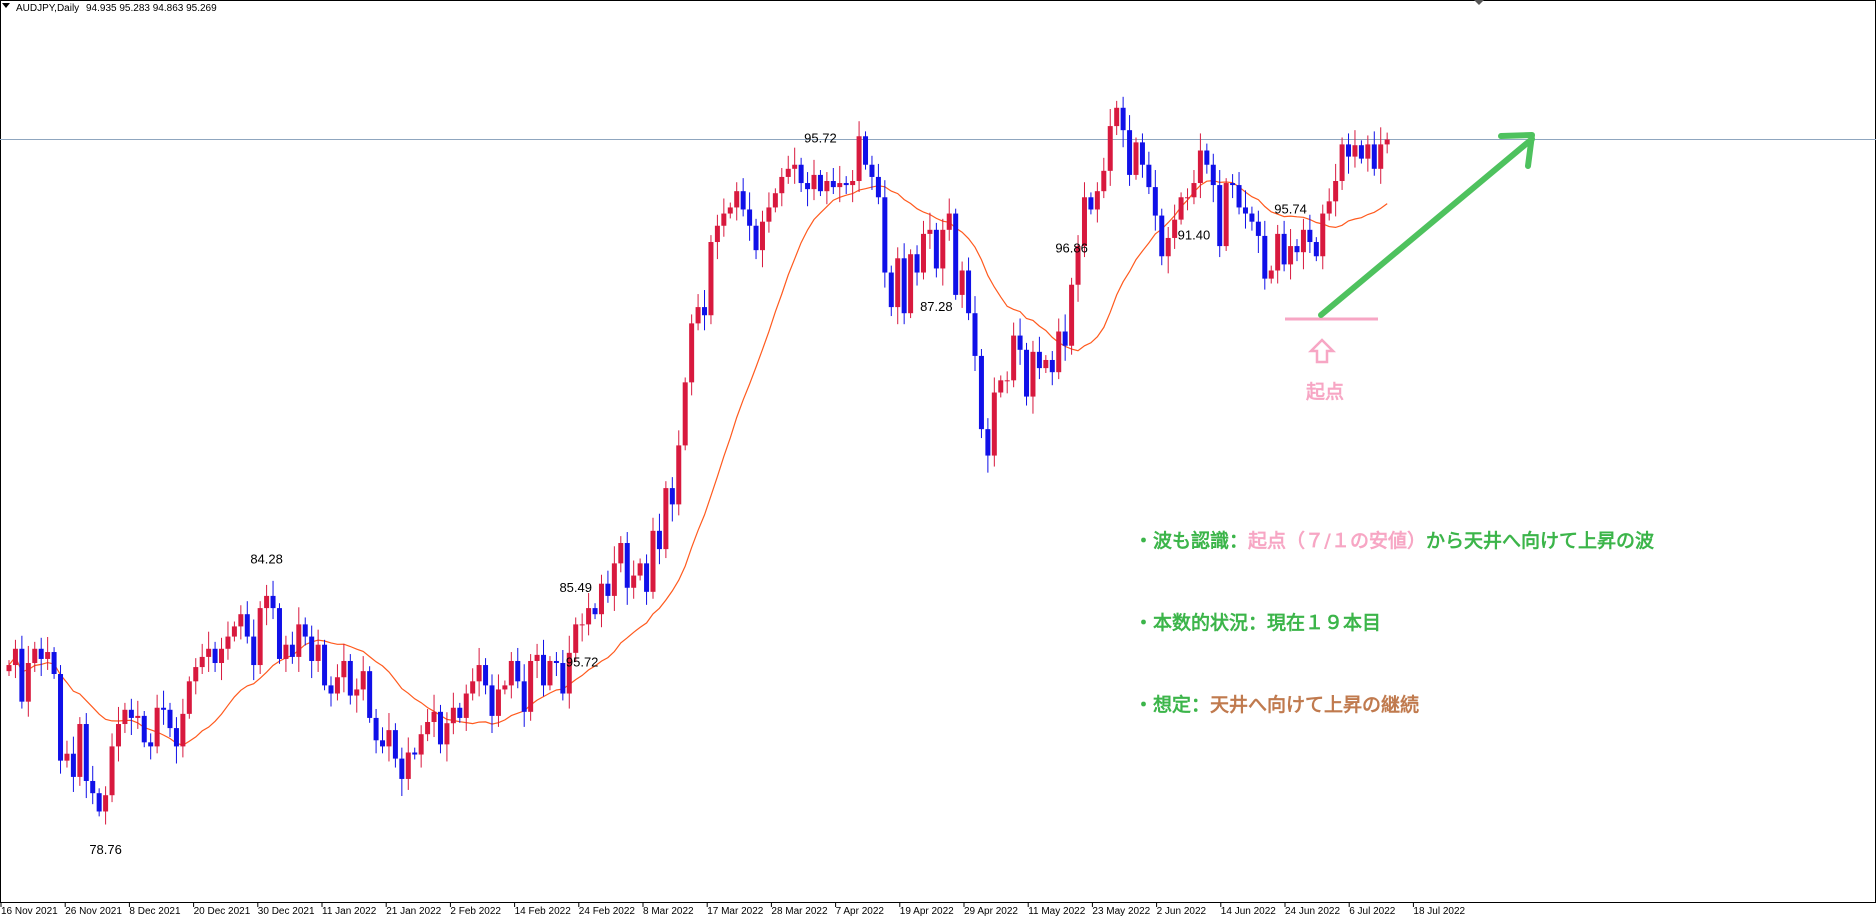 This screenshot has width=1876, height=921. What do you see at coordinates (575, 587) in the screenshot?
I see `price-label: 85.49` at bounding box center [575, 587].